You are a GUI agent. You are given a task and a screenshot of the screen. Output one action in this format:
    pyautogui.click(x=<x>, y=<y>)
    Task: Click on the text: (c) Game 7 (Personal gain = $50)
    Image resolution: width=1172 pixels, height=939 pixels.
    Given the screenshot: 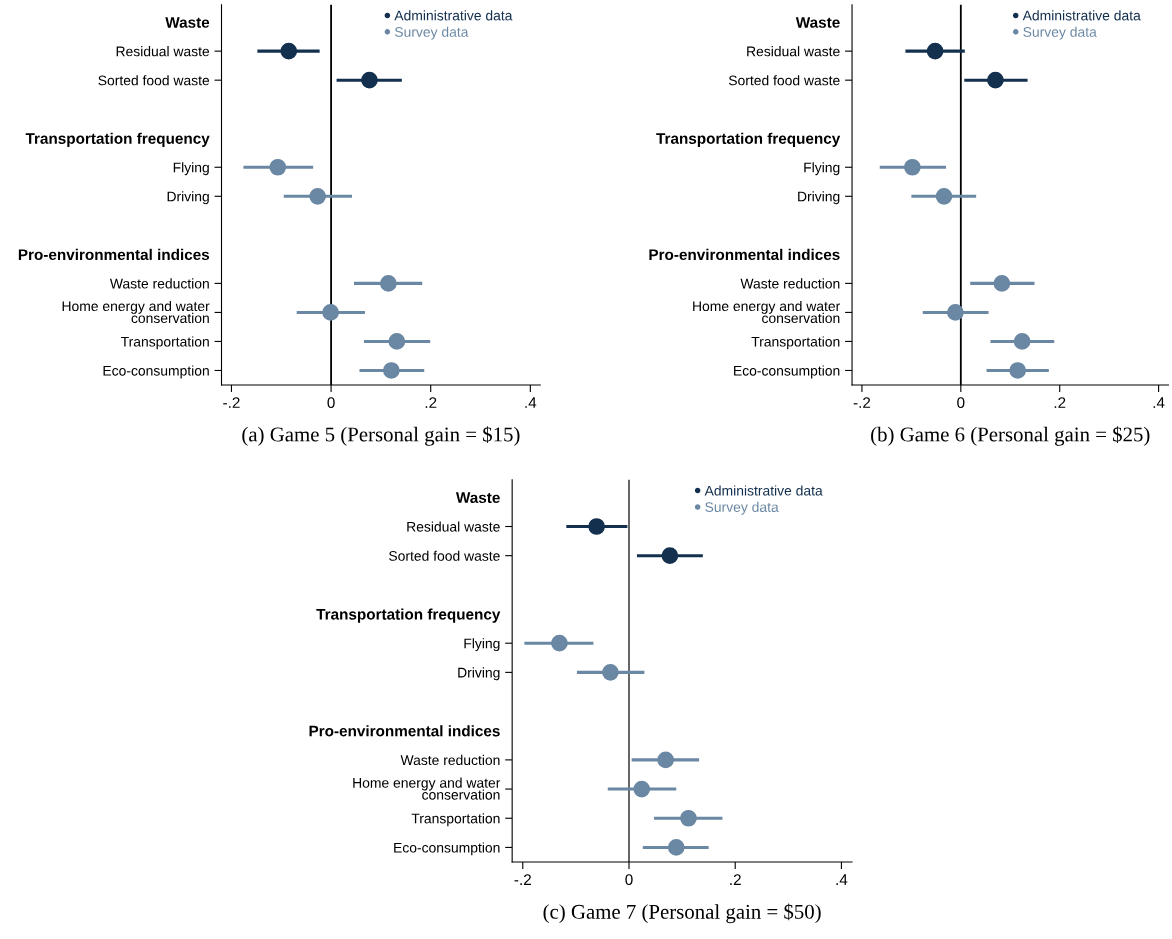 What is the action you would take?
    pyautogui.click(x=682, y=913)
    